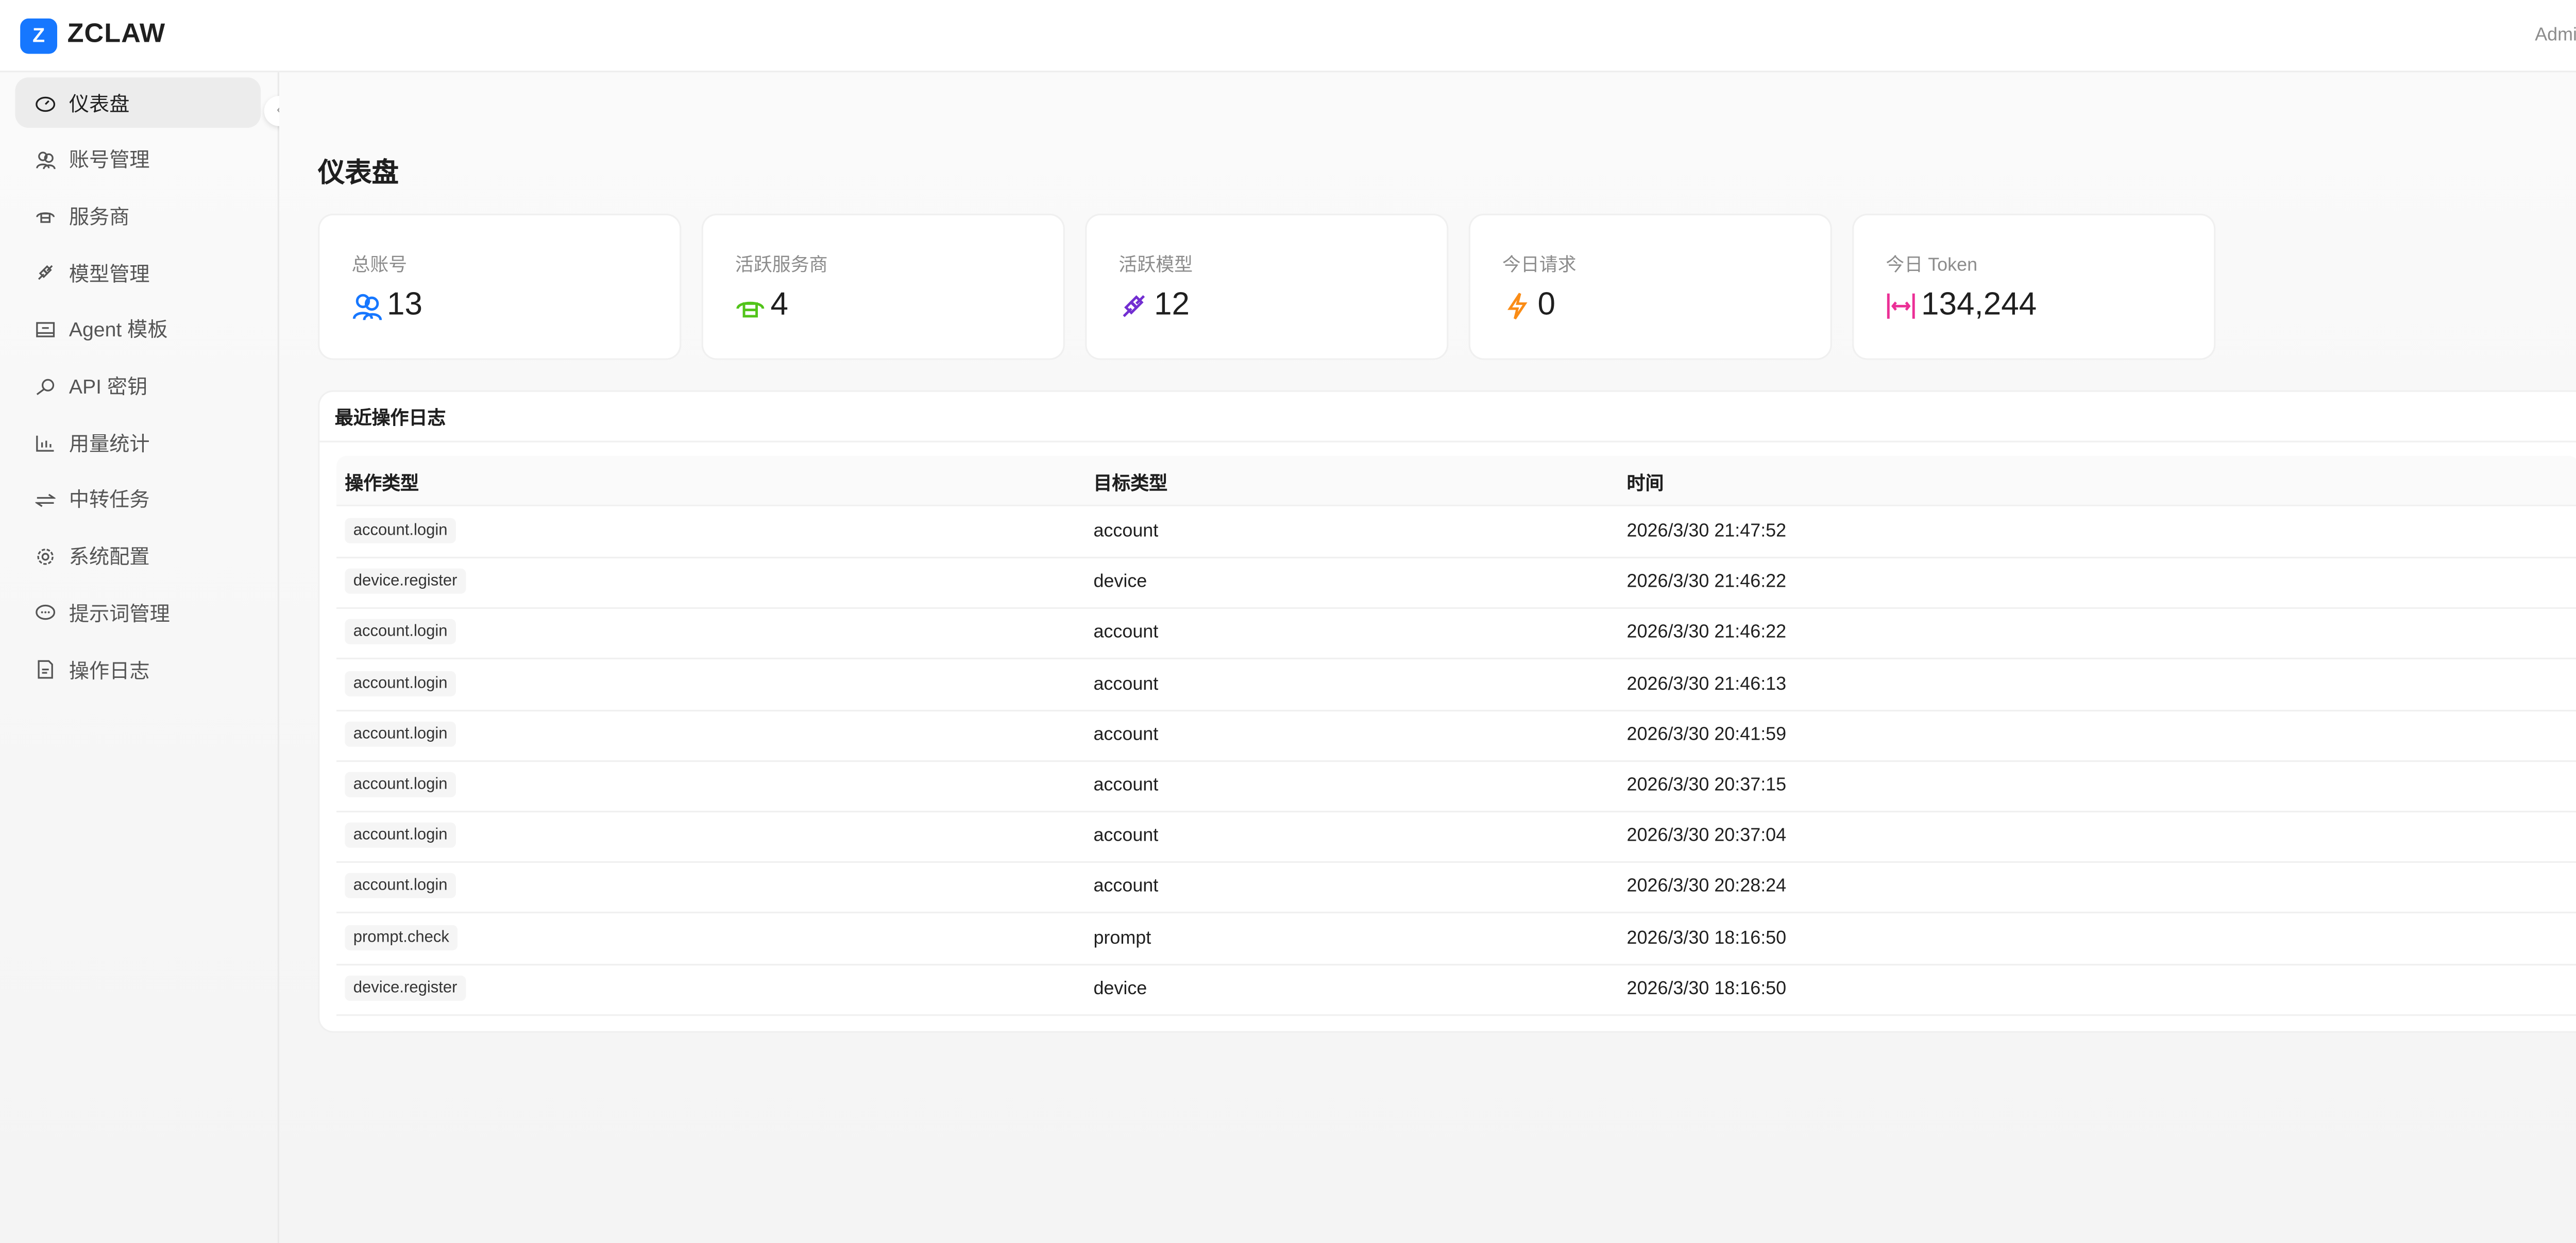 This screenshot has height=1243, width=2576. I want to click on sidebar-item: 操作日志, so click(138, 670).